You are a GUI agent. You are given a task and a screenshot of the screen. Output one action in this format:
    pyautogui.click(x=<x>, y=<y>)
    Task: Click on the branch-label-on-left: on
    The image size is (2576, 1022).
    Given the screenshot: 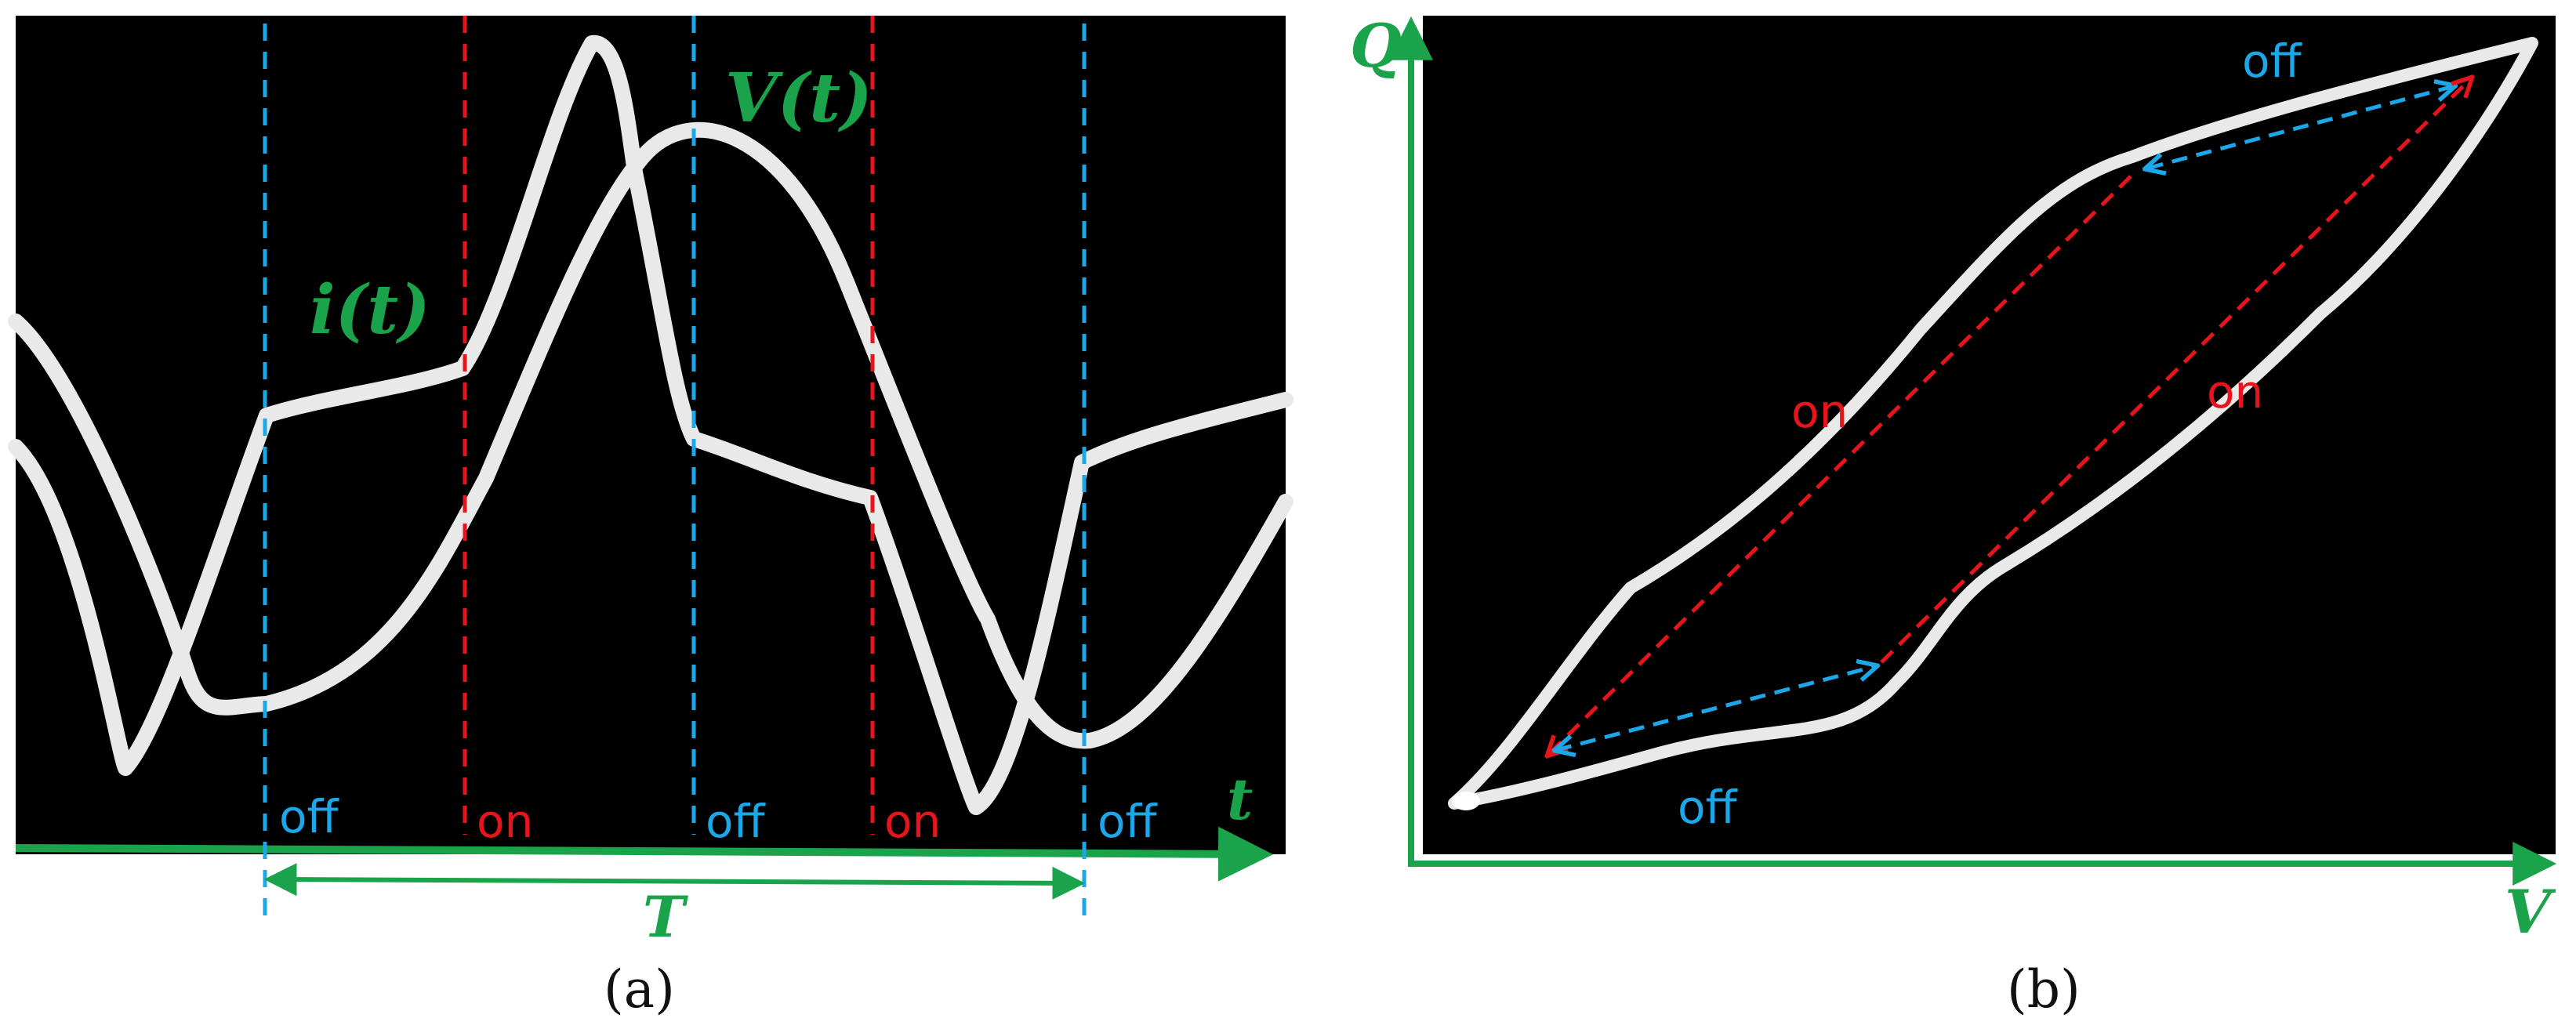 What is the action you would take?
    pyautogui.click(x=1819, y=412)
    